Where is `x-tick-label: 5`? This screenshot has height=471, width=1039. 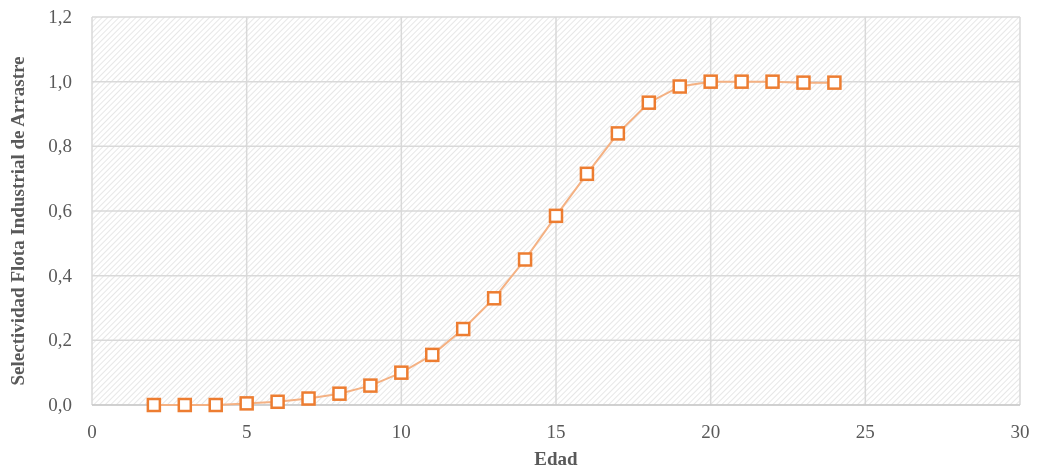
x-tick-label: 5 is located at coordinates (246, 431).